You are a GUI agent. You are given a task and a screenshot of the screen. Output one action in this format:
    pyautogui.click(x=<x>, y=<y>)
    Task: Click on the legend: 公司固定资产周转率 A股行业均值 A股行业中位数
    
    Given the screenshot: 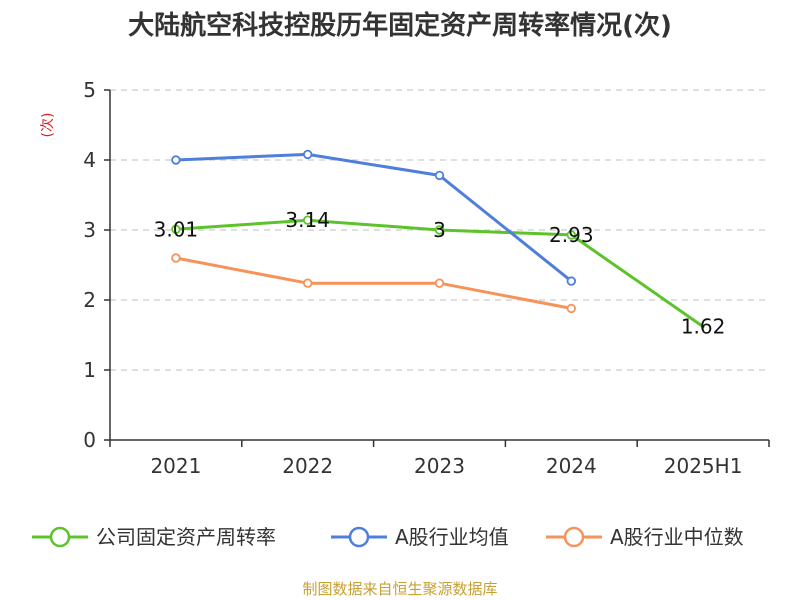 What is the action you would take?
    pyautogui.click(x=388, y=537)
    